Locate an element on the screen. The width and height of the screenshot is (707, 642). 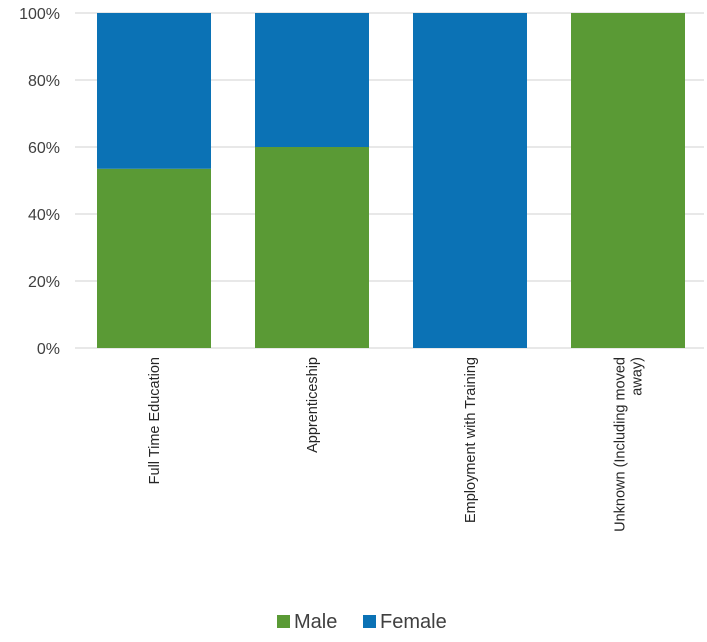
x-category-label-line: Unknown (Including moved is located at coordinates (621, 444).